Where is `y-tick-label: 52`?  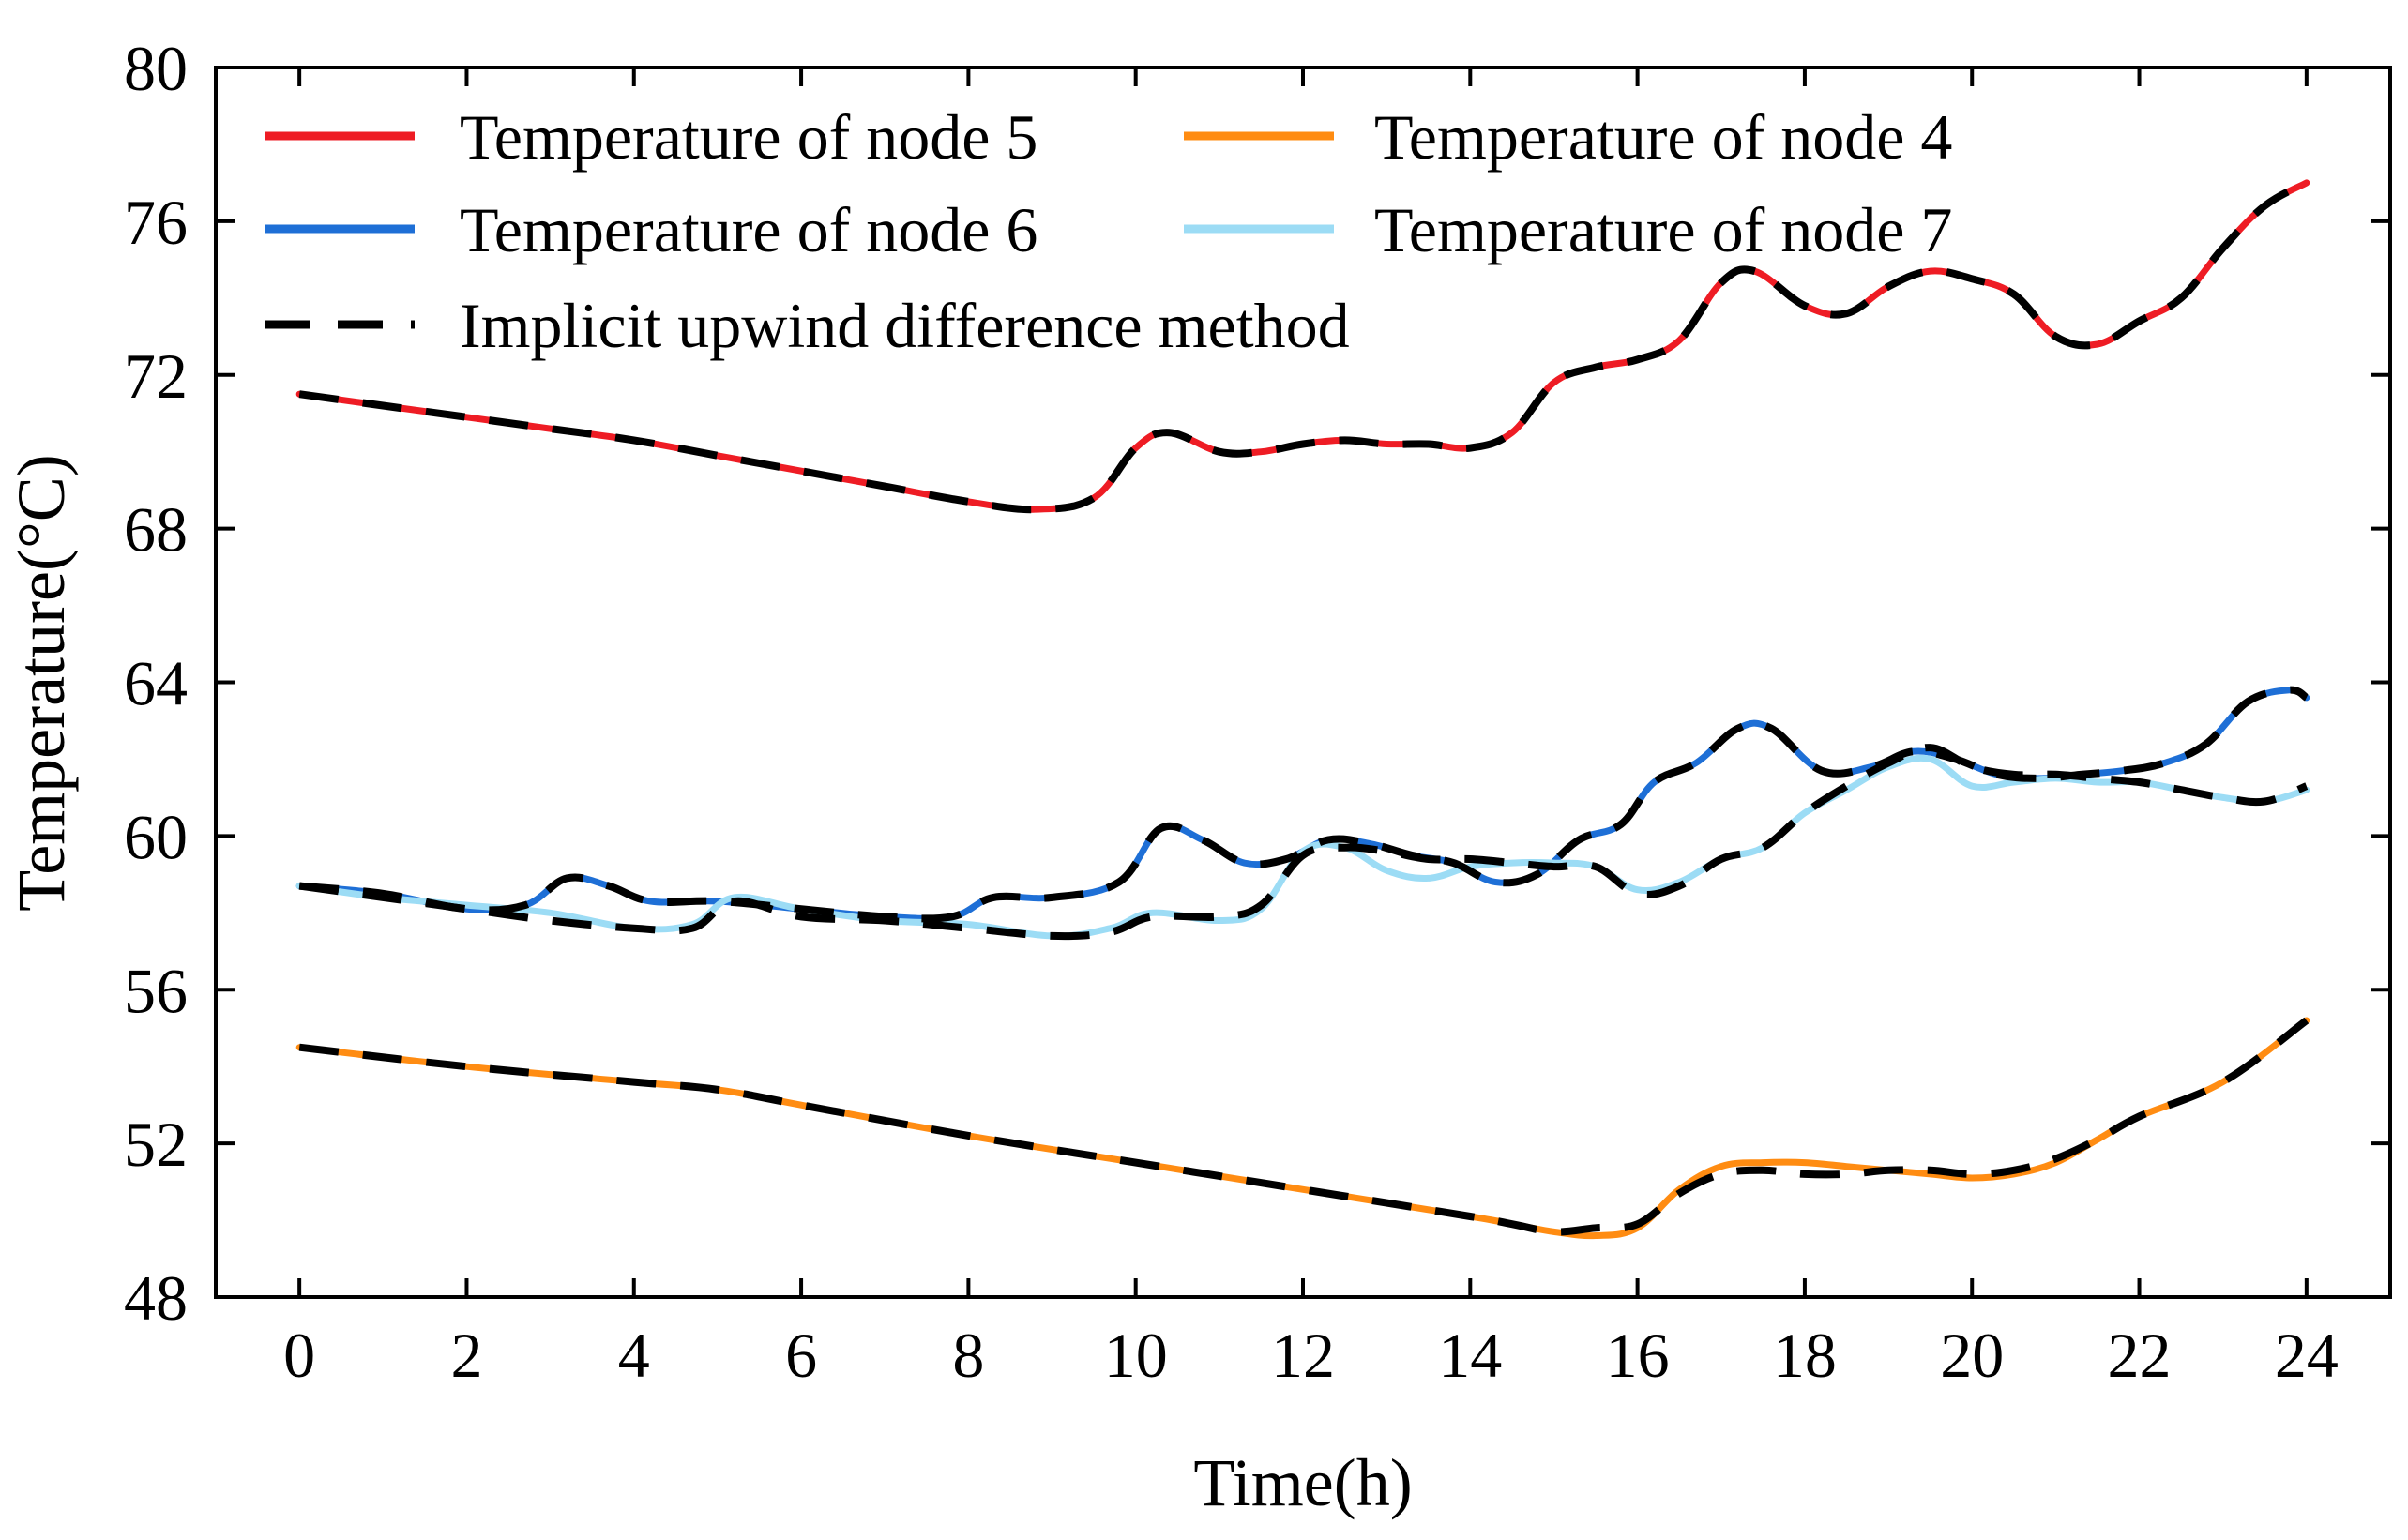
y-tick-label: 52 is located at coordinates (156, 1144).